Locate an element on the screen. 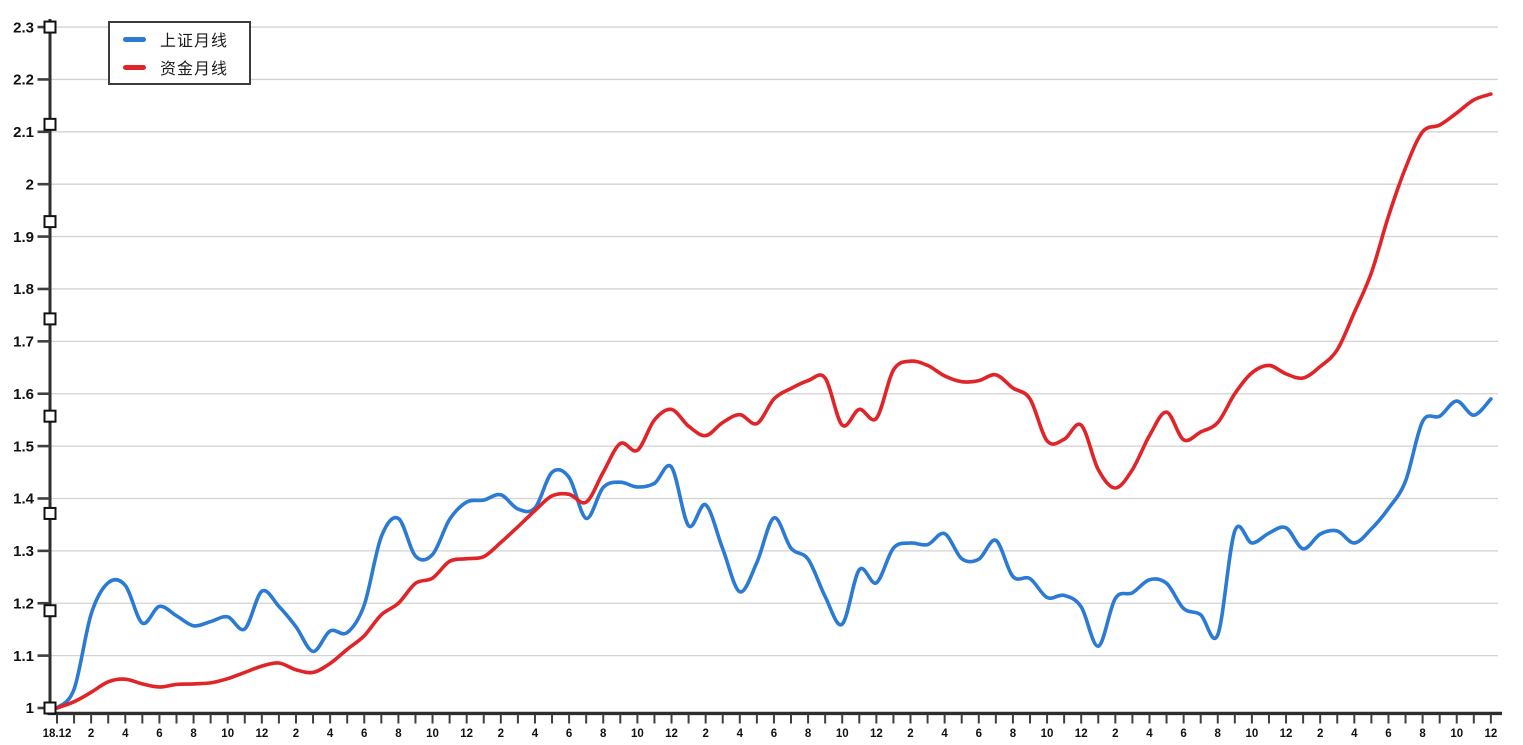  y-axis-label: 2.2 is located at coordinates (23, 80).